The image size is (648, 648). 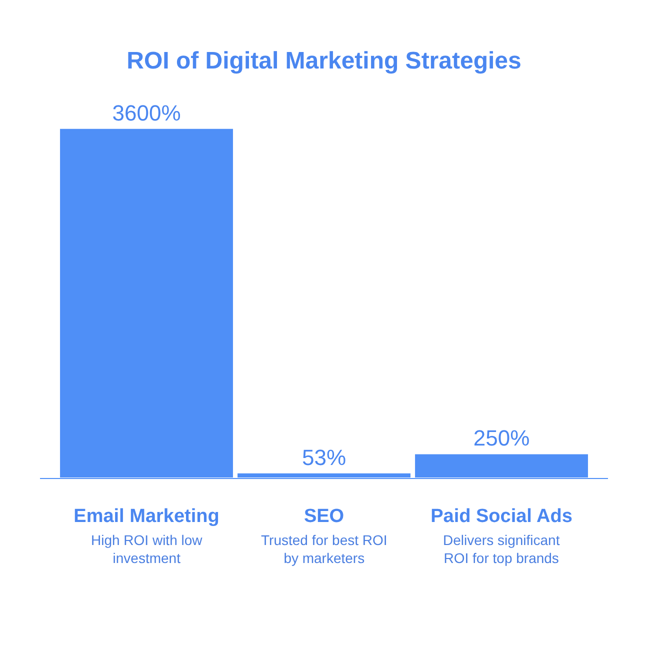 What do you see at coordinates (501, 438) in the screenshot?
I see `data-label: 250%` at bounding box center [501, 438].